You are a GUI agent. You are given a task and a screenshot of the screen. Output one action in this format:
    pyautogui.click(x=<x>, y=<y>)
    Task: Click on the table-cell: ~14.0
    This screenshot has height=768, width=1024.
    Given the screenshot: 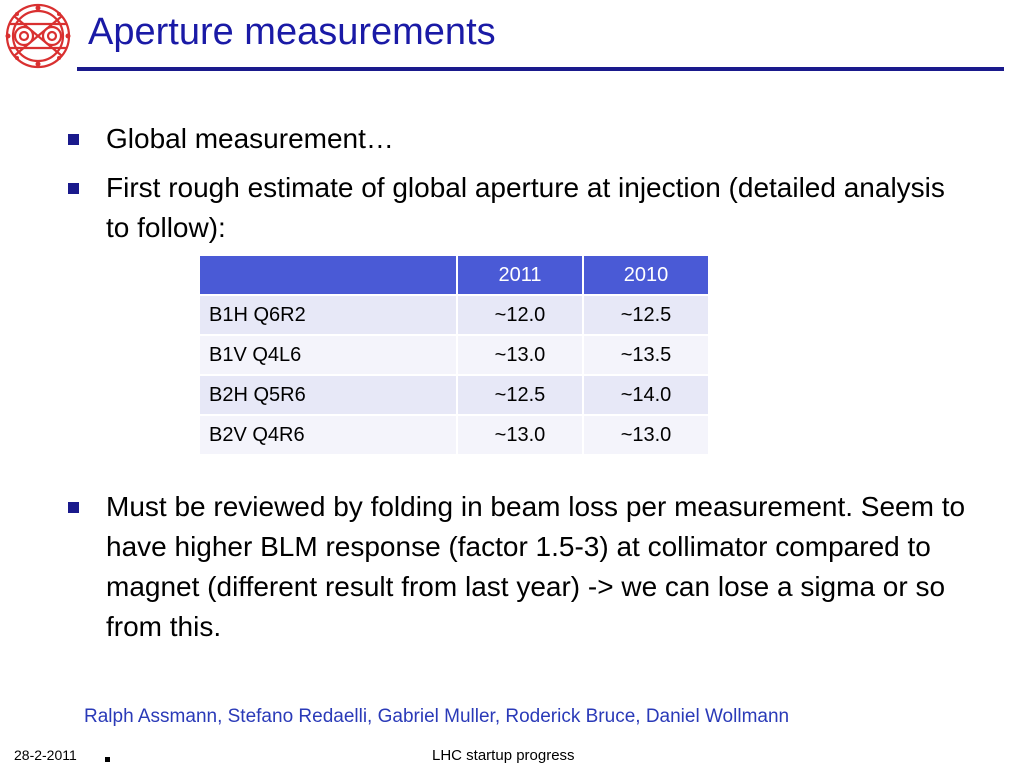 What is the action you would take?
    pyautogui.click(x=646, y=395)
    